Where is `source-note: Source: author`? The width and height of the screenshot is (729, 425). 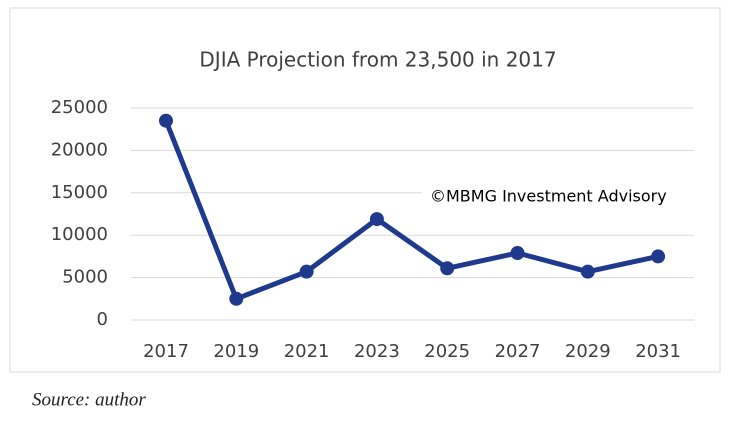 source-note: Source: author is located at coordinates (89, 399).